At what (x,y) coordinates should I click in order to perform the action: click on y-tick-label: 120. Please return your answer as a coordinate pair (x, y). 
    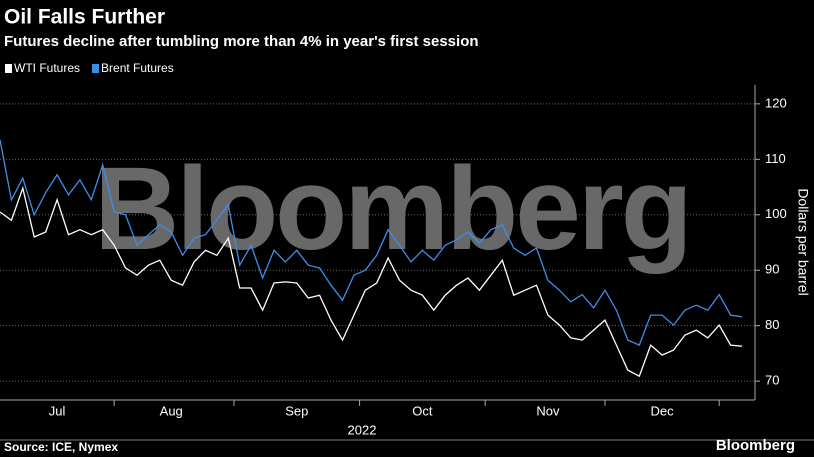
    Looking at the image, I should click on (776, 102).